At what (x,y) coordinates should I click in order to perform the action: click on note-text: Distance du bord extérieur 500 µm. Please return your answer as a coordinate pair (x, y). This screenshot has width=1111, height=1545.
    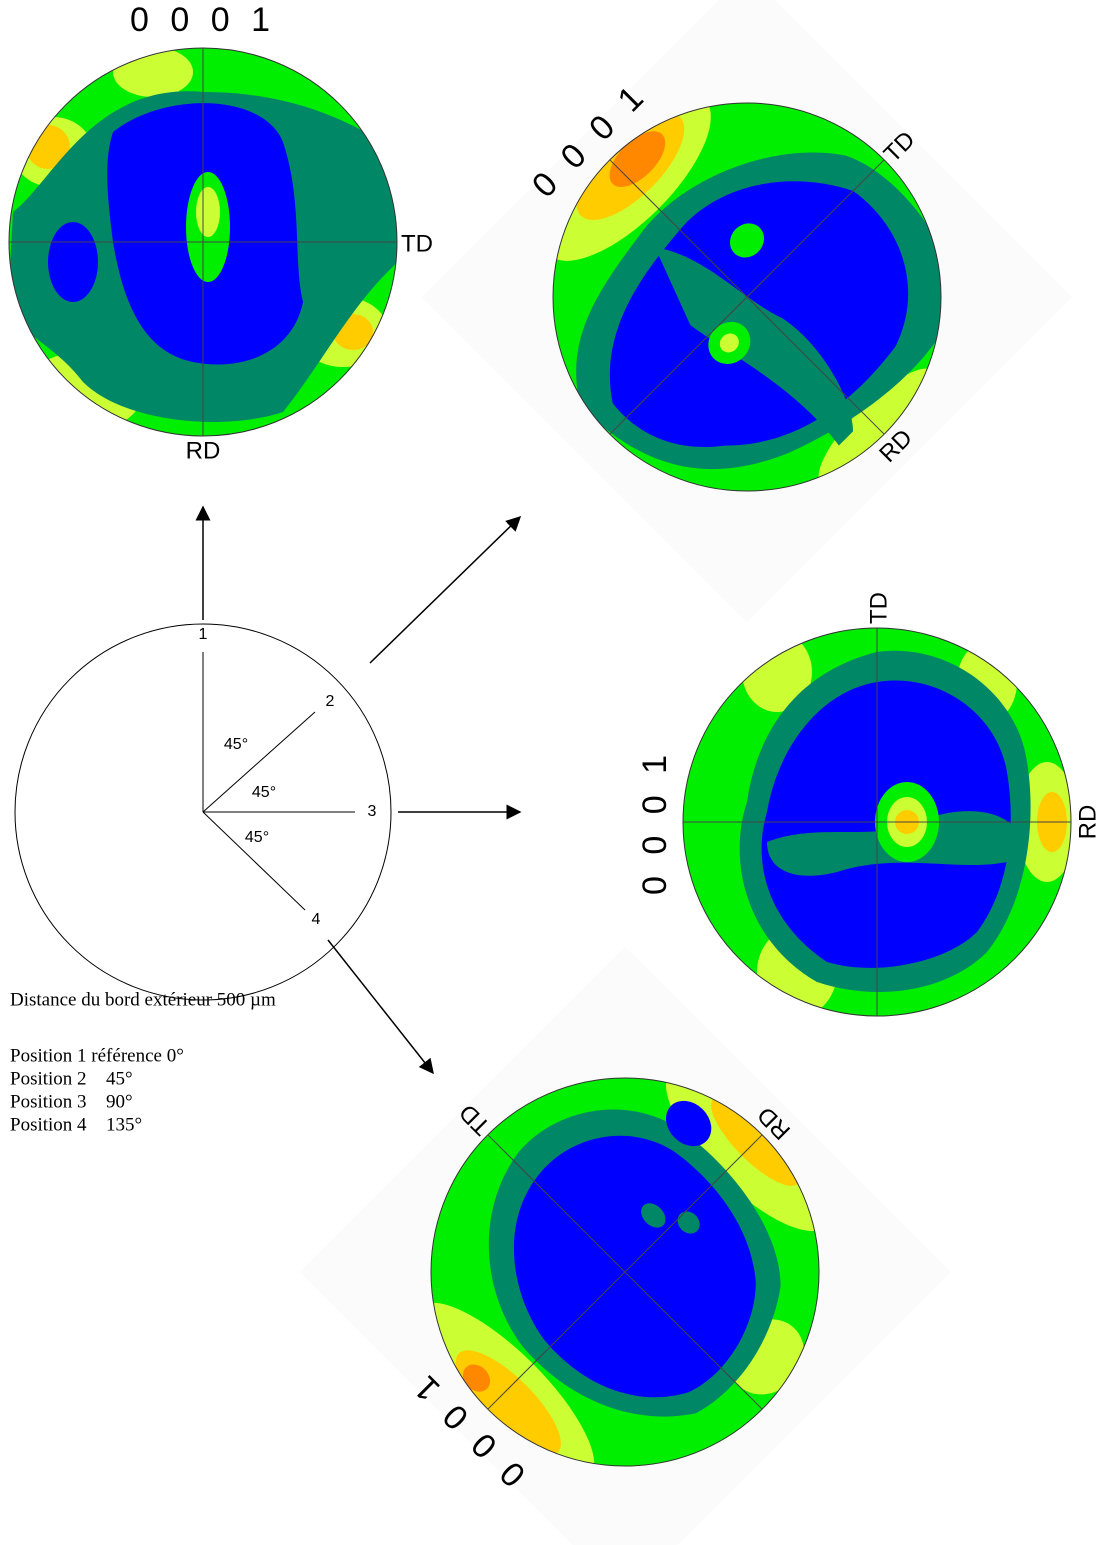
    Looking at the image, I should click on (143, 999).